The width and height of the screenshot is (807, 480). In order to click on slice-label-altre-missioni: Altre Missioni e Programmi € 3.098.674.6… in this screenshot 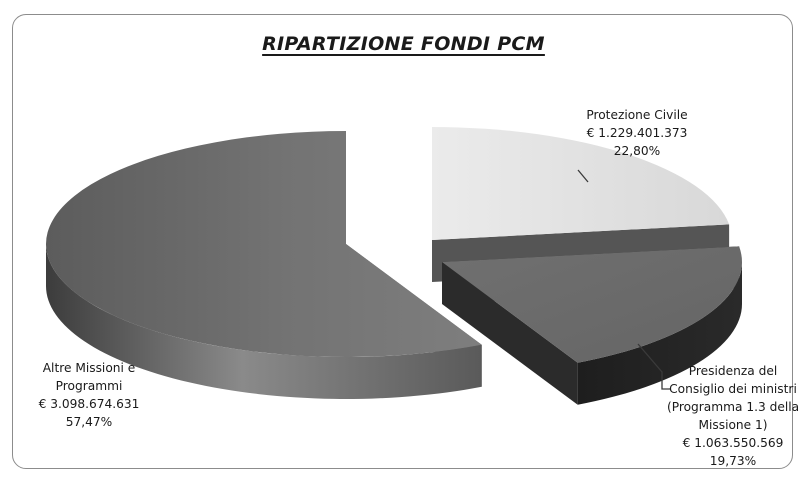, I will do `click(89, 395)`.